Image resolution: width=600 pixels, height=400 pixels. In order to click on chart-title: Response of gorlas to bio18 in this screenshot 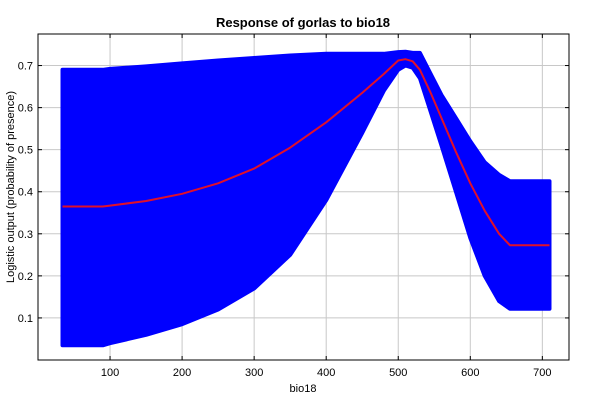, I will do `click(303, 22)`.